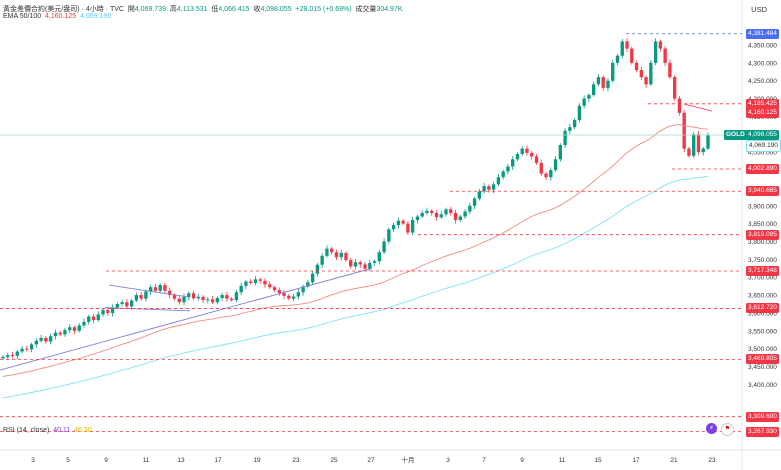 The height and width of the screenshot is (470, 781). What do you see at coordinates (711, 428) in the screenshot?
I see `bolt-icon: ⚡` at bounding box center [711, 428].